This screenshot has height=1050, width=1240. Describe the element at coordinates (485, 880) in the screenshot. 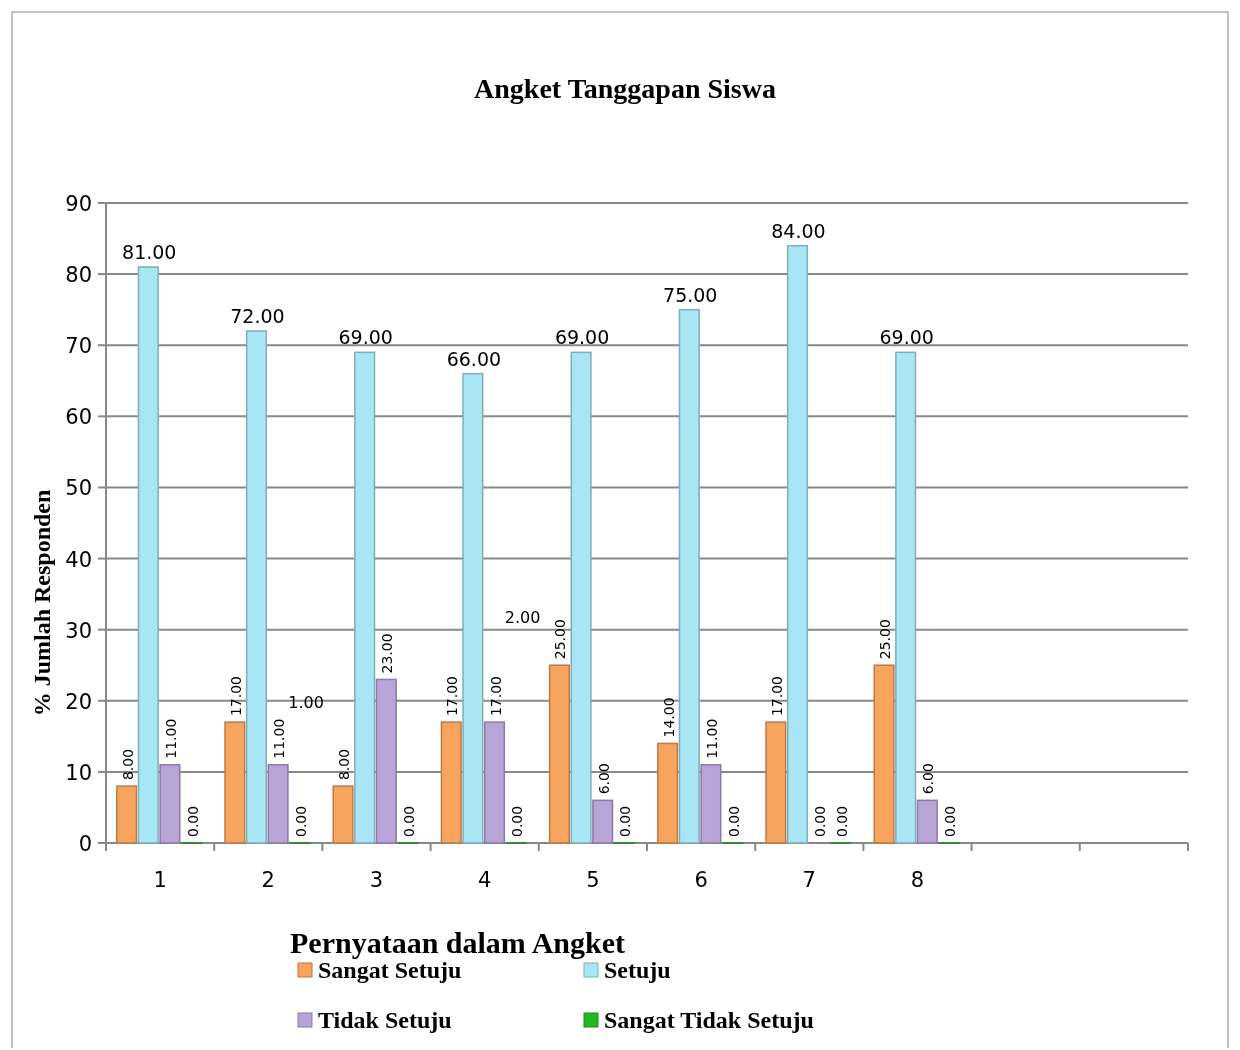

I see `x-tick-label: 4` at that location.